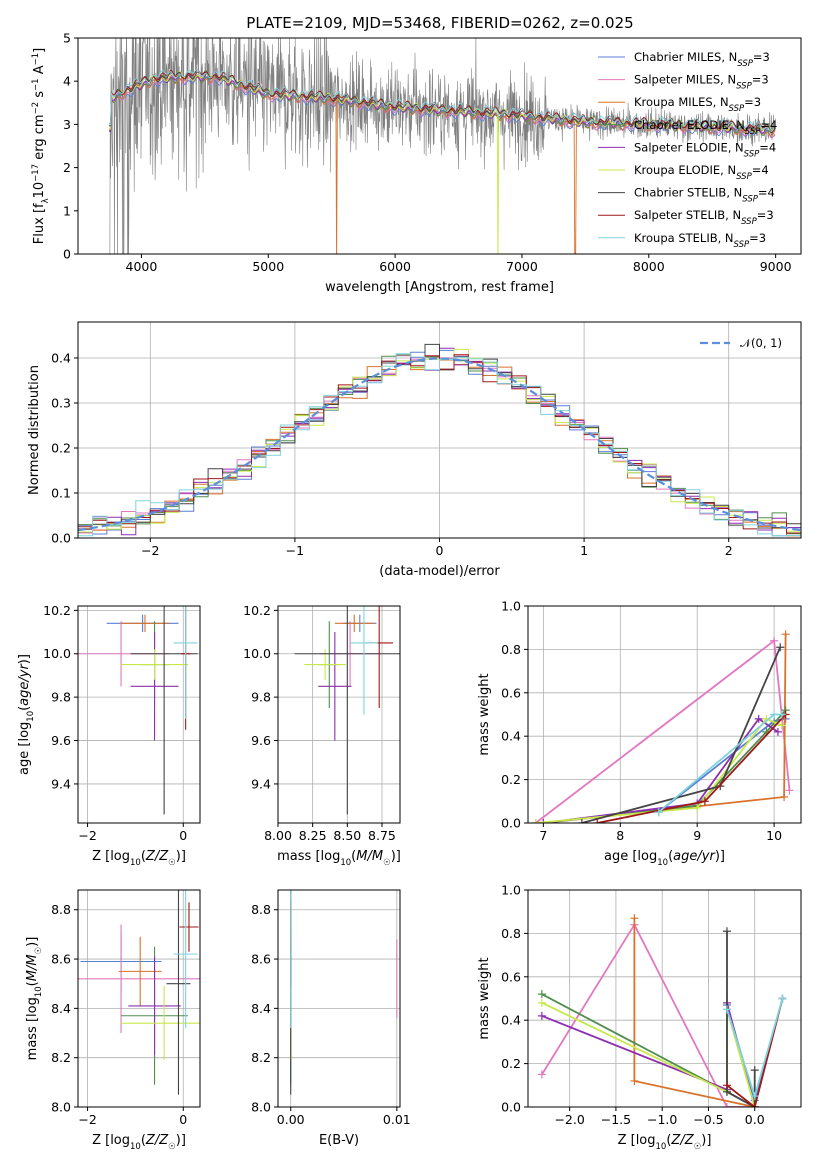  What do you see at coordinates (295, 550) in the screenshot?
I see `x-tick-label: −1` at bounding box center [295, 550].